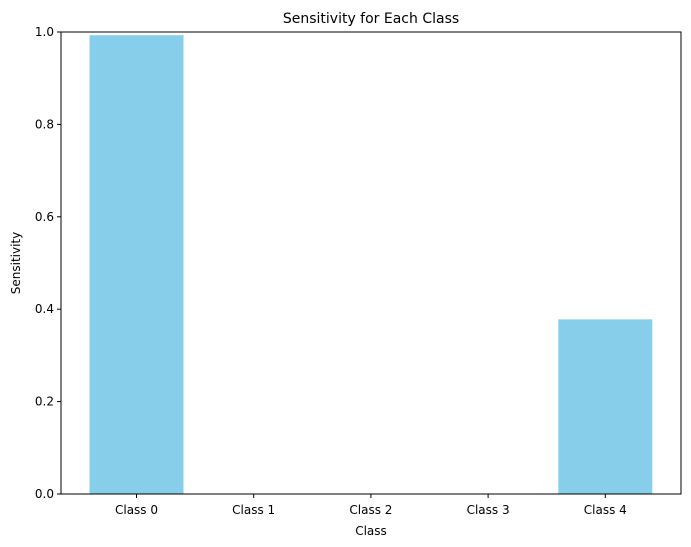 This screenshot has width=691, height=547. What do you see at coordinates (48, 263) in the screenshot?
I see `y-axis-ticks: 0.0 0.2 0.4 0.6 0.8 1.0` at bounding box center [48, 263].